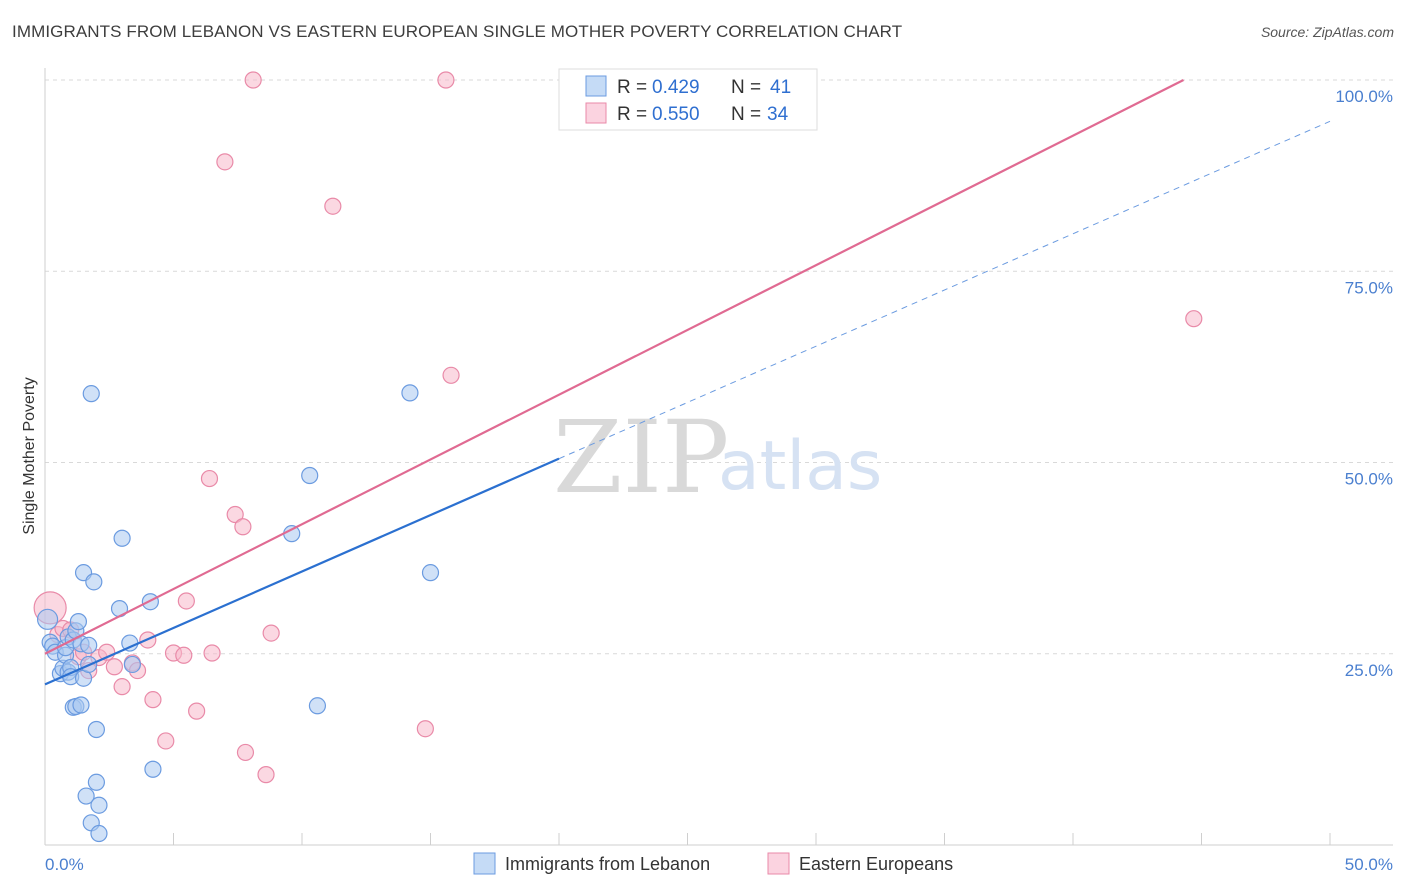 The image size is (1406, 892). Describe the element at coordinates (1327, 32) in the screenshot. I see `source-credit: Source: ZipAtlas.com` at that location.